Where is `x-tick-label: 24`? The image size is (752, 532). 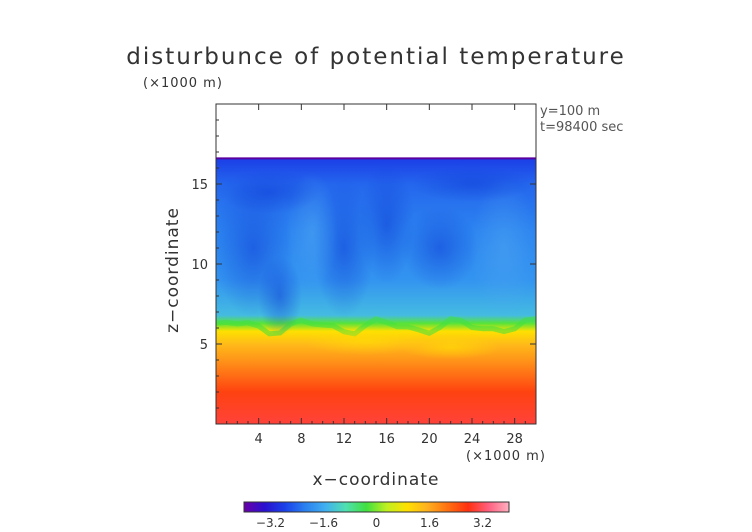 x-tick-label: 24 is located at coordinates (472, 439).